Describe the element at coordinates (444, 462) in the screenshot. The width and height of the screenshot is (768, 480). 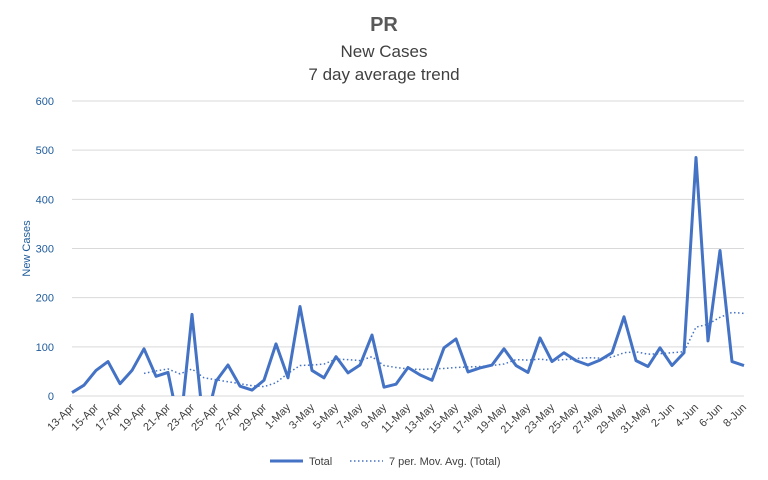
I see `legend-label-moving-average: 7 per. Mov. Avg. (Total)` at that location.